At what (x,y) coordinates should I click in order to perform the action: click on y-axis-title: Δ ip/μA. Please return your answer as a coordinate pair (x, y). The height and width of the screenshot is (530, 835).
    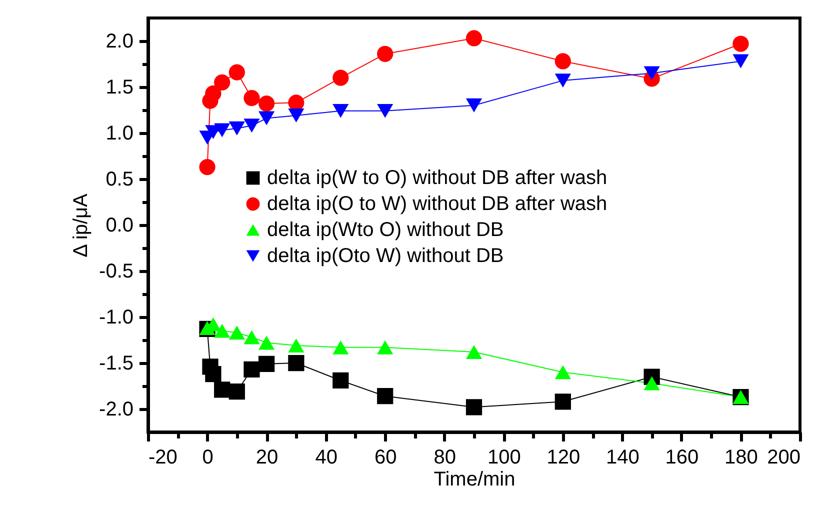
    Looking at the image, I should click on (81, 225).